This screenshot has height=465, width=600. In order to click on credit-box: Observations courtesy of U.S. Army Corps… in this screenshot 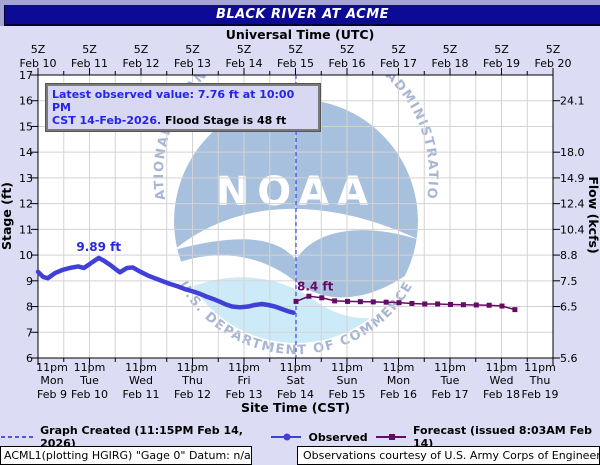, I will do `click(448, 455)`.